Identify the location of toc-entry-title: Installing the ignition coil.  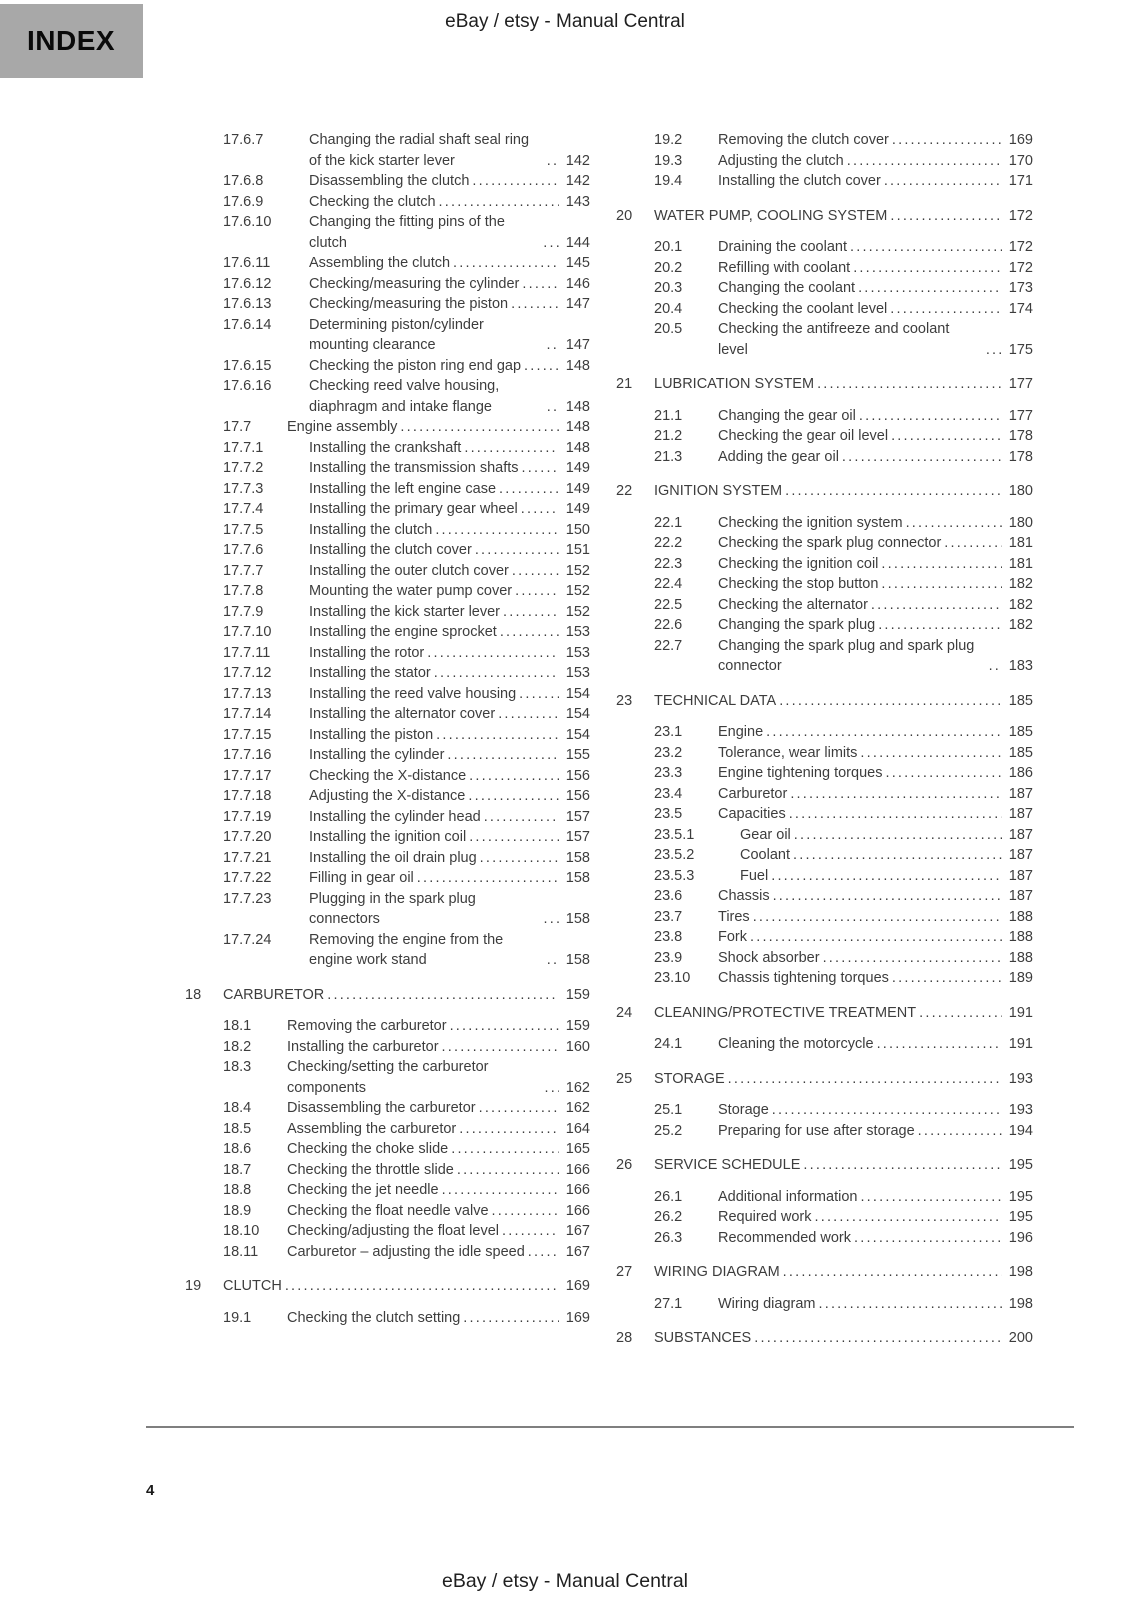
(388, 837).